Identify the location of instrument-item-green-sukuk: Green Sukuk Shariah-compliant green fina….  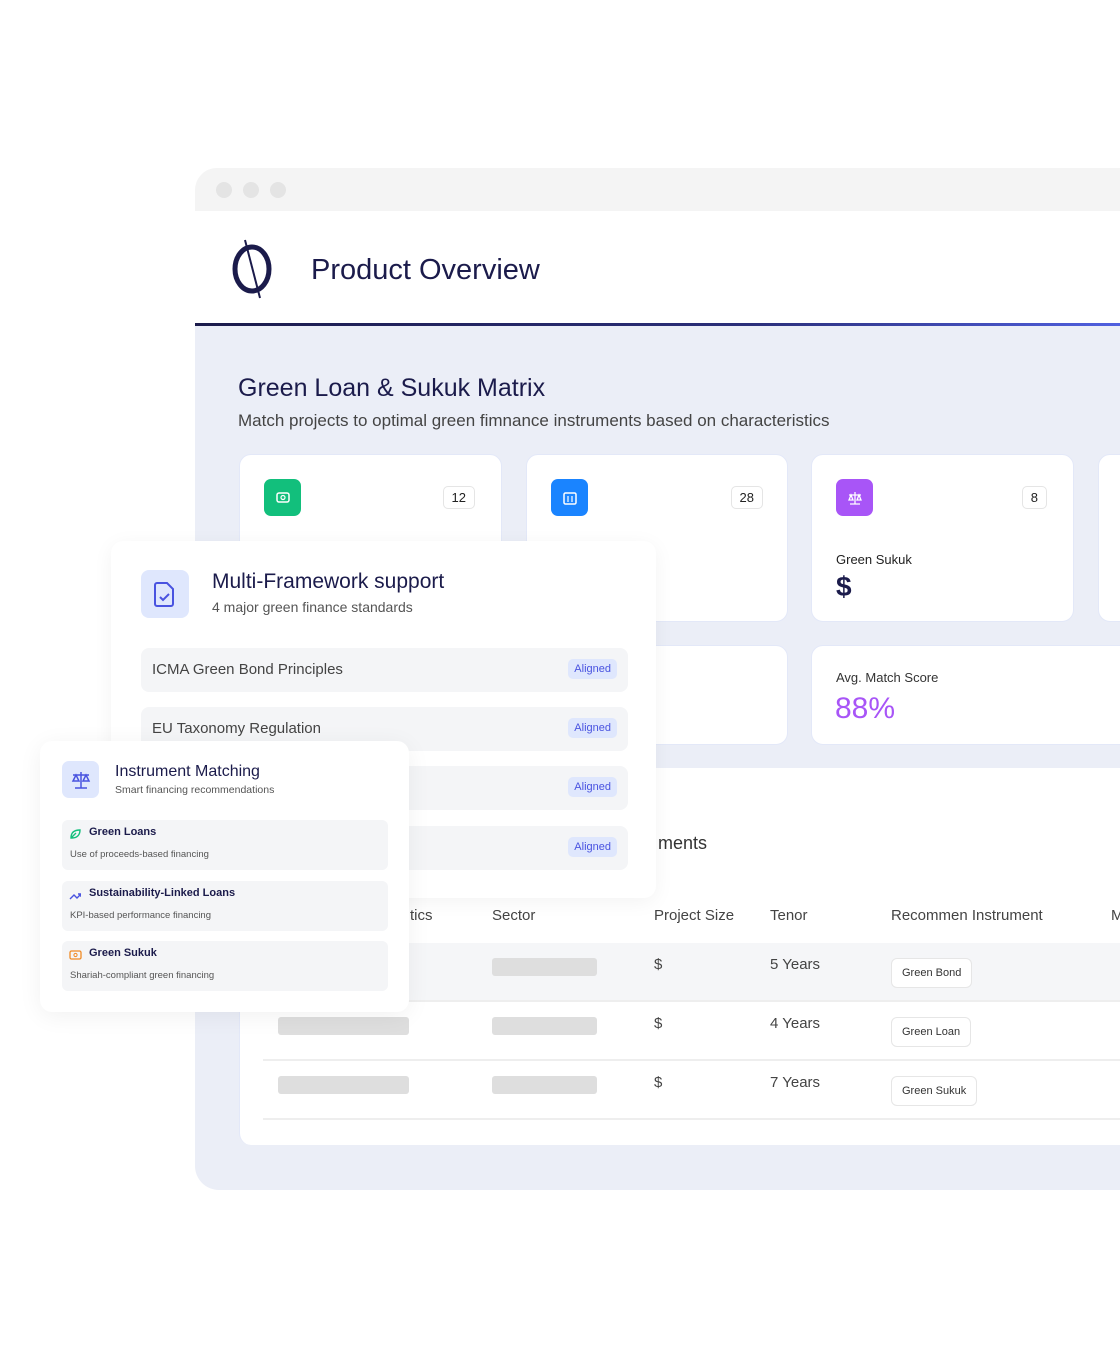
(225, 966).